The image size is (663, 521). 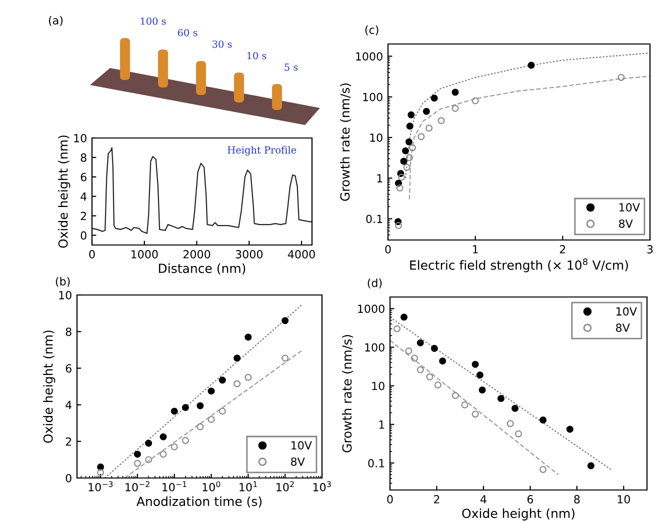 I want to click on x-axis-title: Anodization time (s), so click(x=199, y=502).